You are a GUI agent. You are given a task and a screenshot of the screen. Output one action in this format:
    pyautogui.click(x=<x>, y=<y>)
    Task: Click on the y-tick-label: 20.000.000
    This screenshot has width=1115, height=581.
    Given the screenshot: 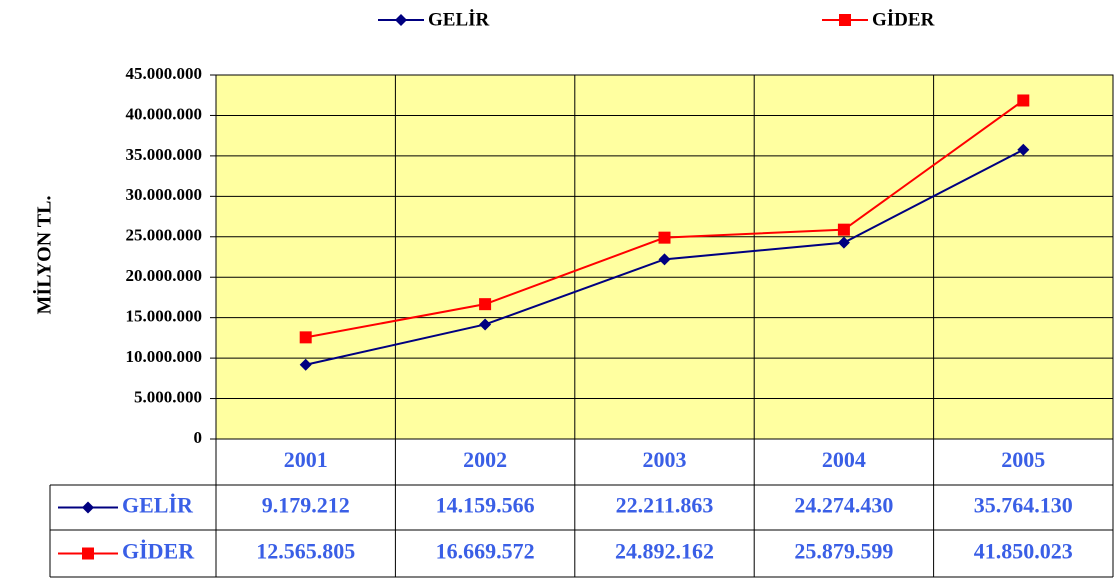 What is the action you would take?
    pyautogui.click(x=164, y=275)
    